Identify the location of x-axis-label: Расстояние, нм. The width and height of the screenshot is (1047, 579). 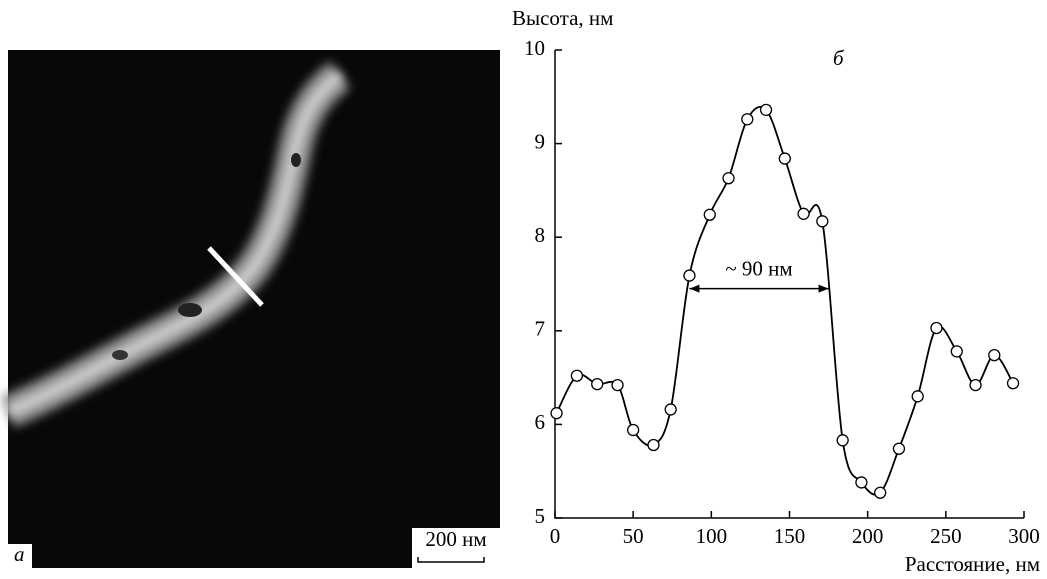
(972, 564).